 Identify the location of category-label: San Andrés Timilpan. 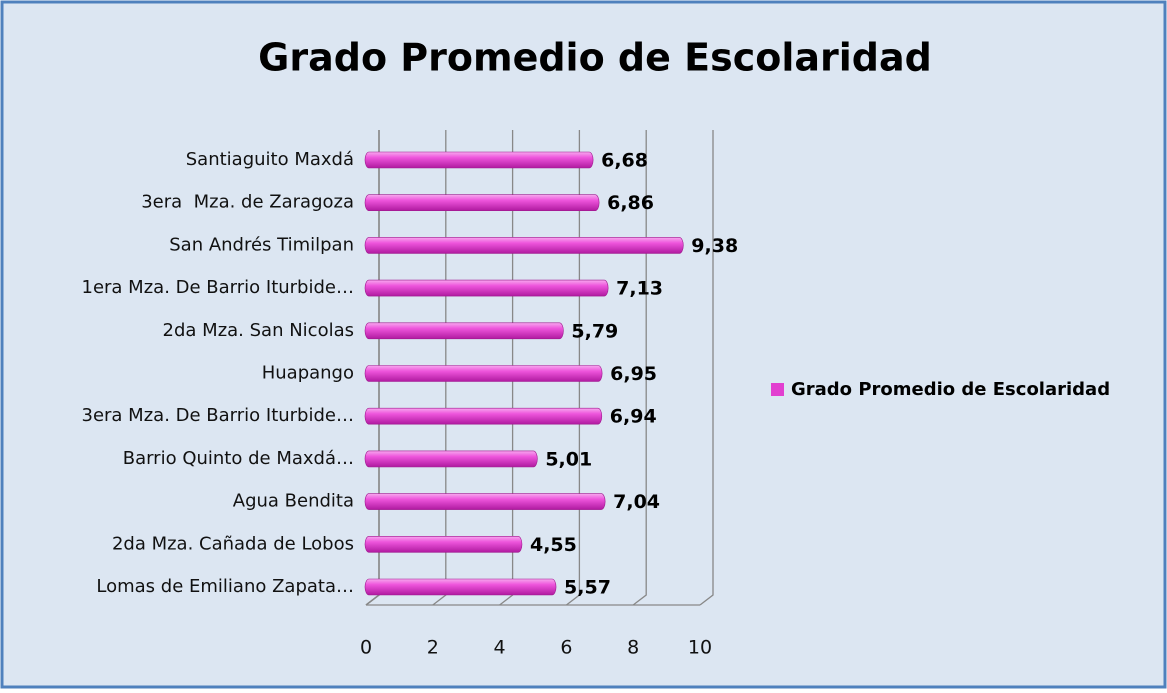
(261, 244).